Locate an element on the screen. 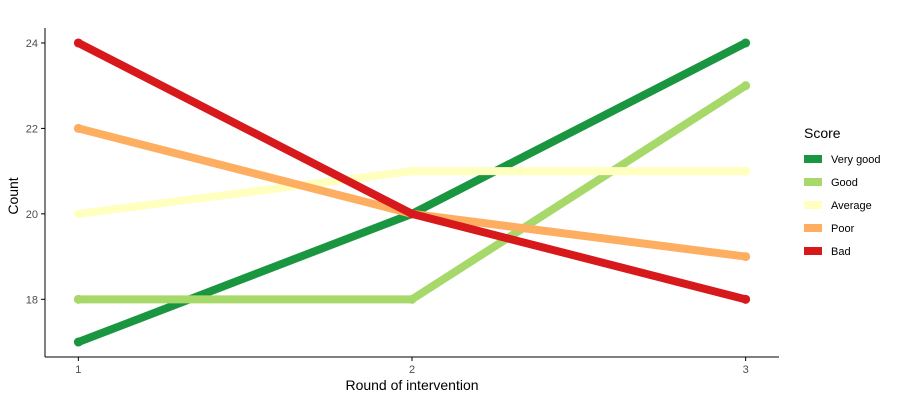  legend-label-very-good: Very good is located at coordinates (856, 160).